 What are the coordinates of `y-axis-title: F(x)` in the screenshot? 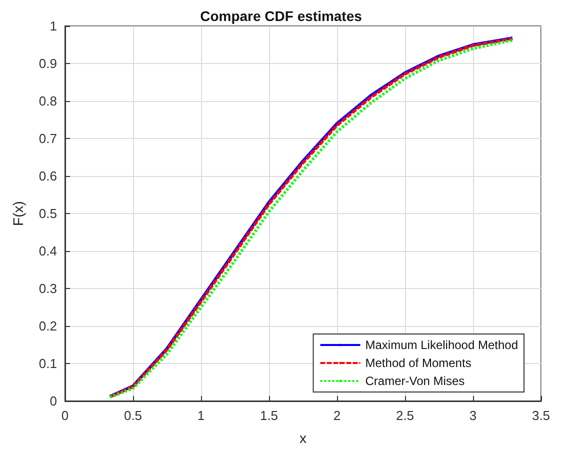 It's located at (18, 213).